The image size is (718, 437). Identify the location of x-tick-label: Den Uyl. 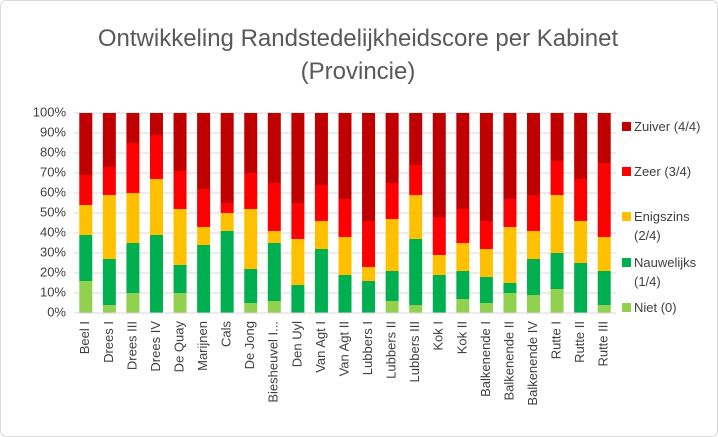
(296, 344).